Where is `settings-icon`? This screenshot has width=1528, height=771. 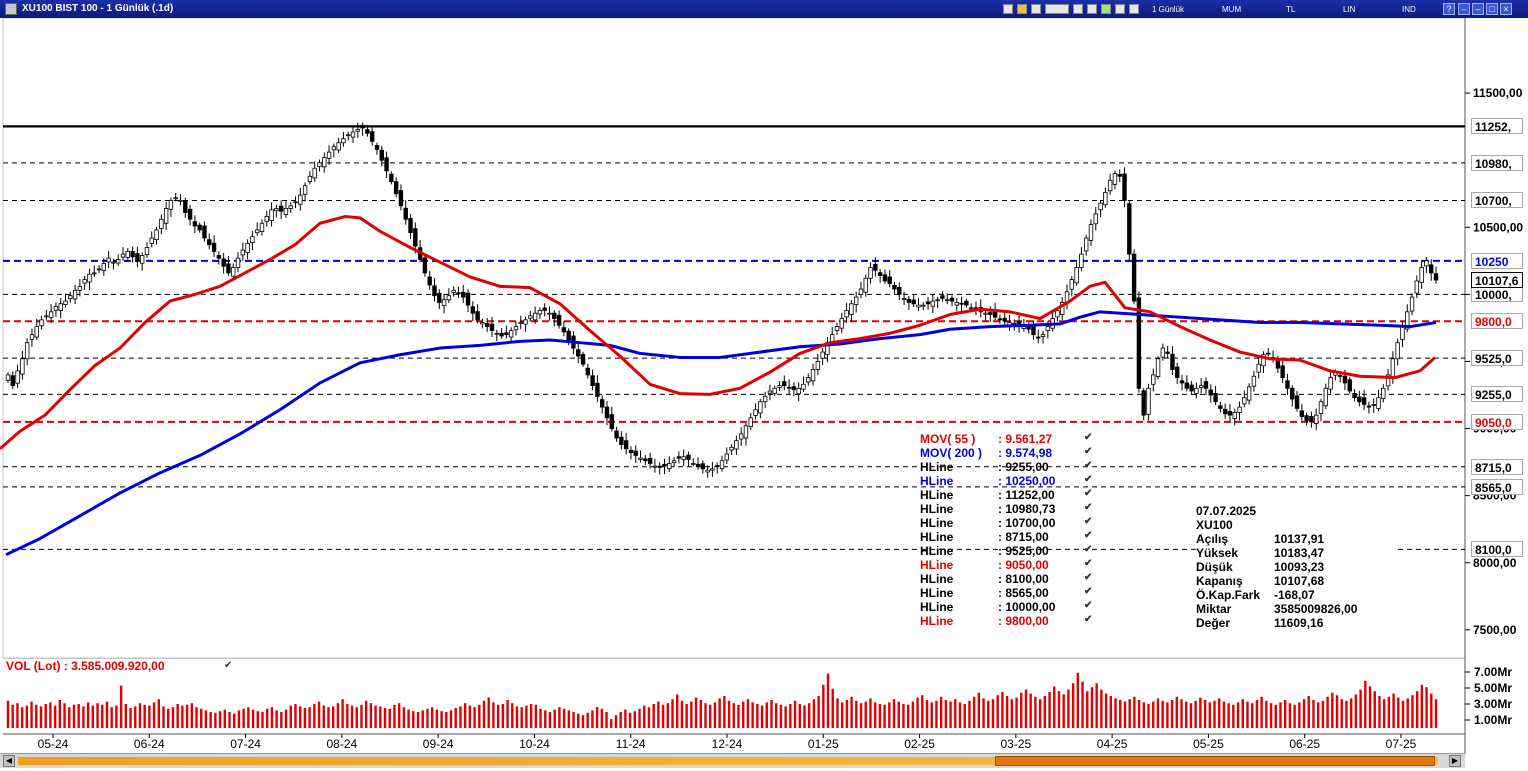 settings-icon is located at coordinates (1134, 9).